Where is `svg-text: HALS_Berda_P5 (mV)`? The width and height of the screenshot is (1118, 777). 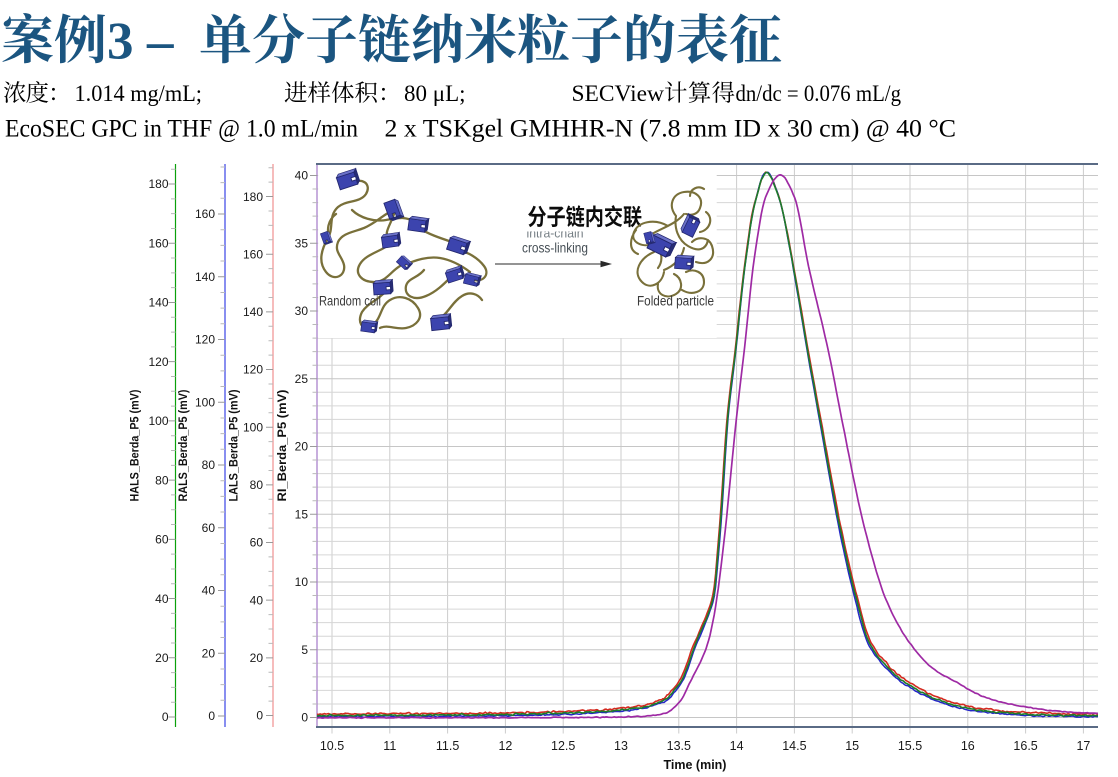
svg-text: HALS_Berda_P5 (mV) is located at coordinates (136, 445).